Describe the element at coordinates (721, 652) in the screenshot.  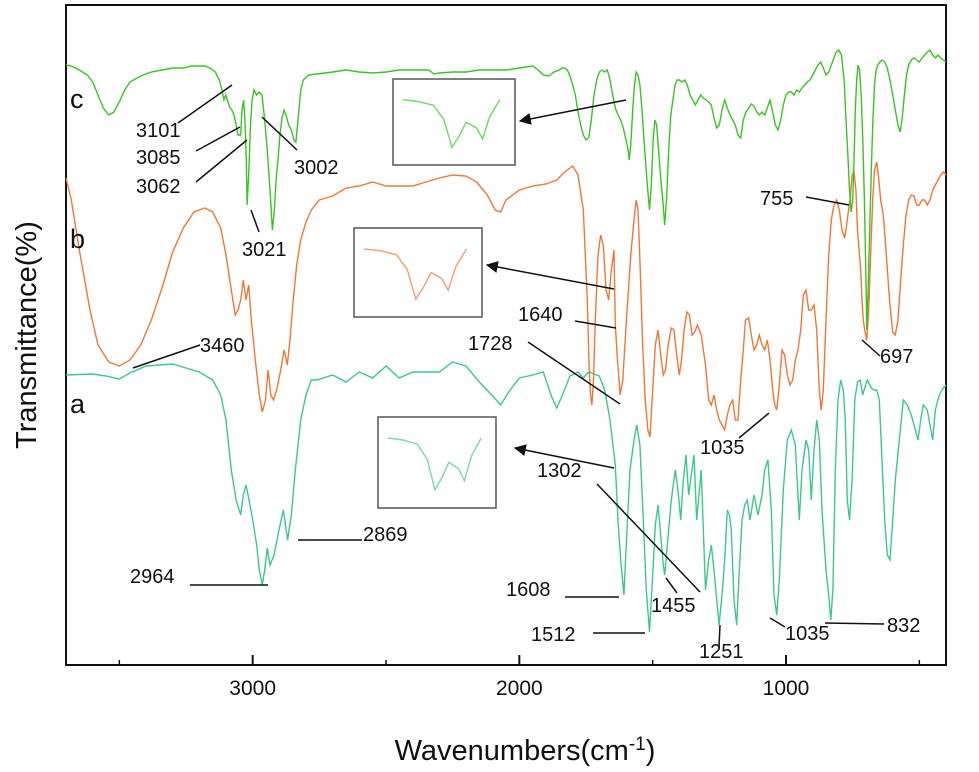
I see `peak-label-1251: 1251` at that location.